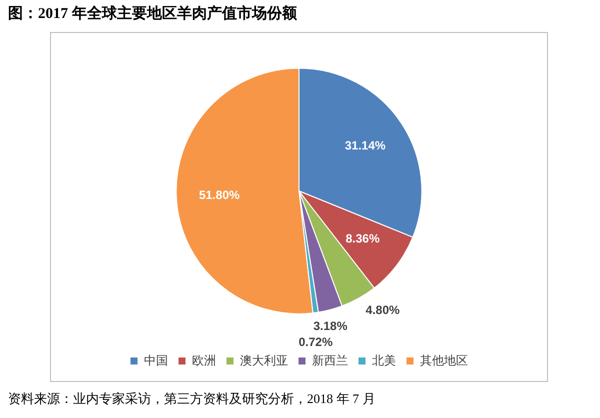  Describe the element at coordinates (264, 360) in the screenshot. I see `legend-label: 澳大利亚` at that location.